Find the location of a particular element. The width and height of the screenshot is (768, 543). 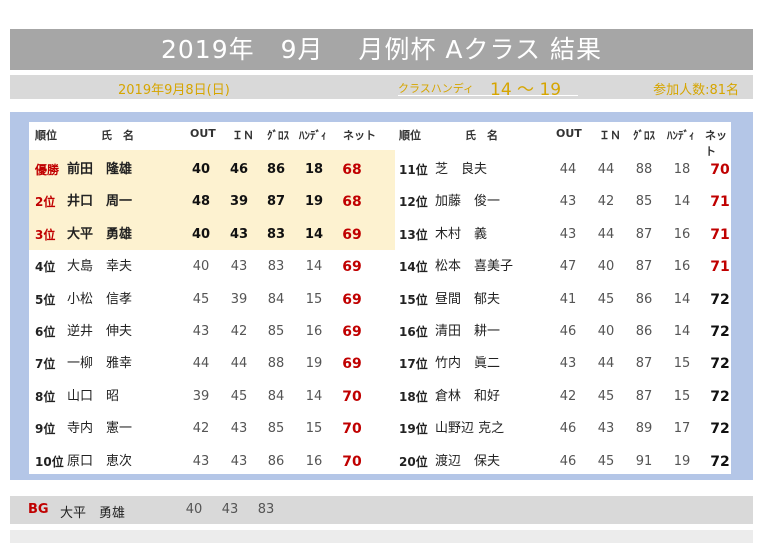

table-row: 7位 一柳 雅幸 44 44 88 19 69 is located at coordinates (380, 364).